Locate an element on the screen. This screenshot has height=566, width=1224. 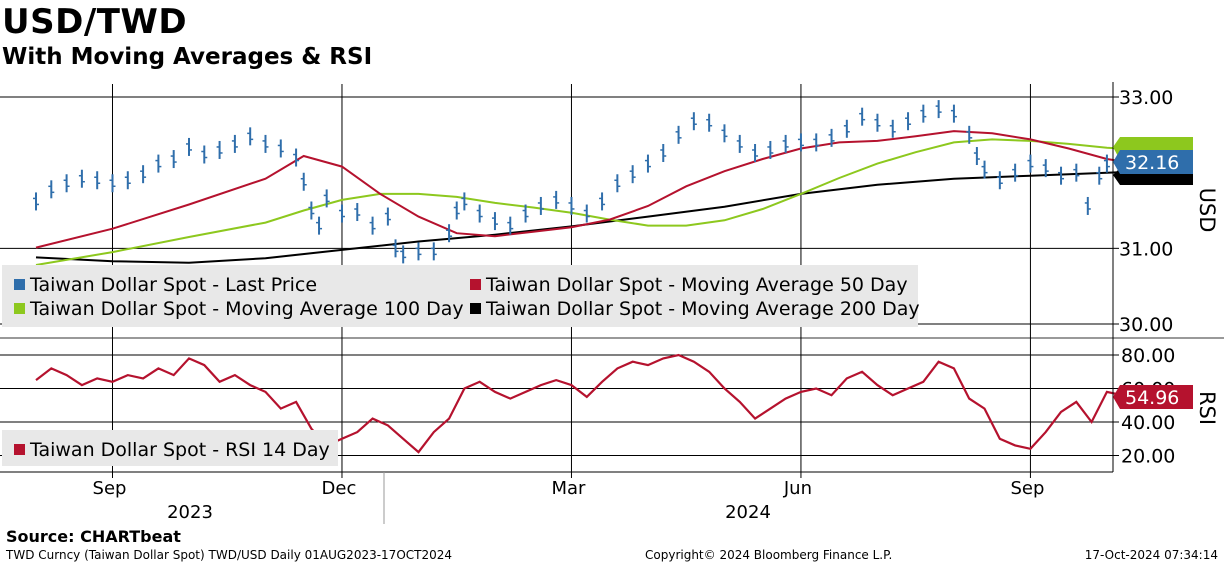
last-price-flag-shape is located at coordinates (1153, 162).